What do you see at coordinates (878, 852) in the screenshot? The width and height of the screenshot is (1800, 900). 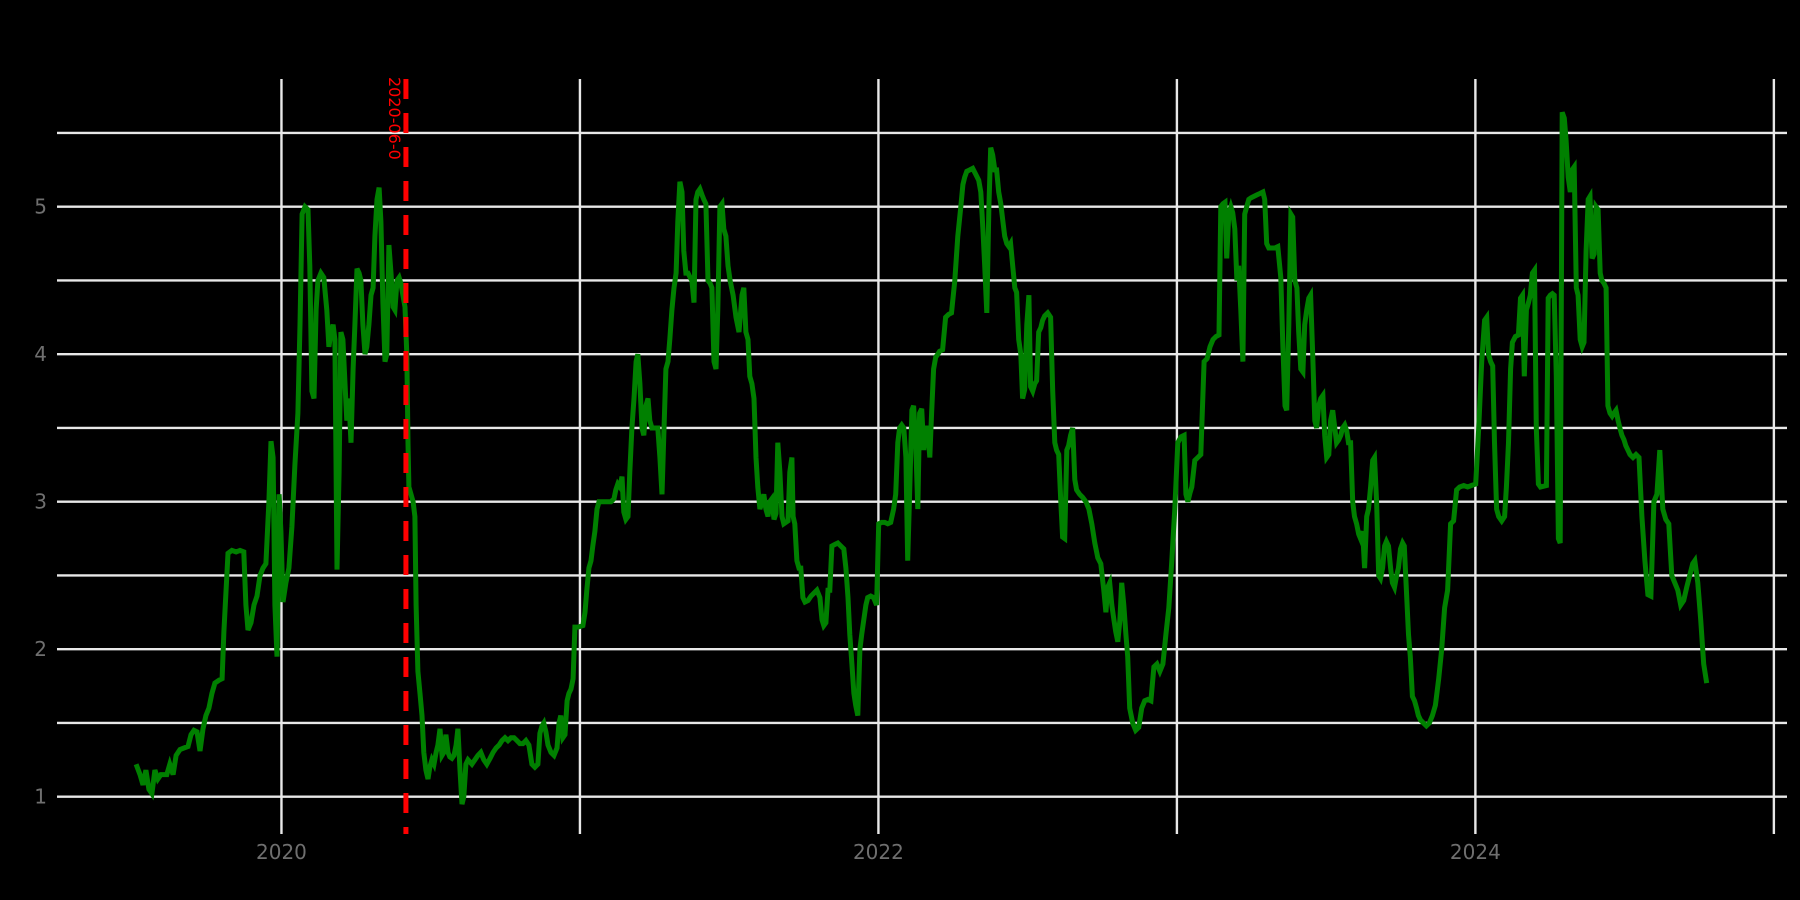 I see `x-tick-label-2022: 2022` at bounding box center [878, 852].